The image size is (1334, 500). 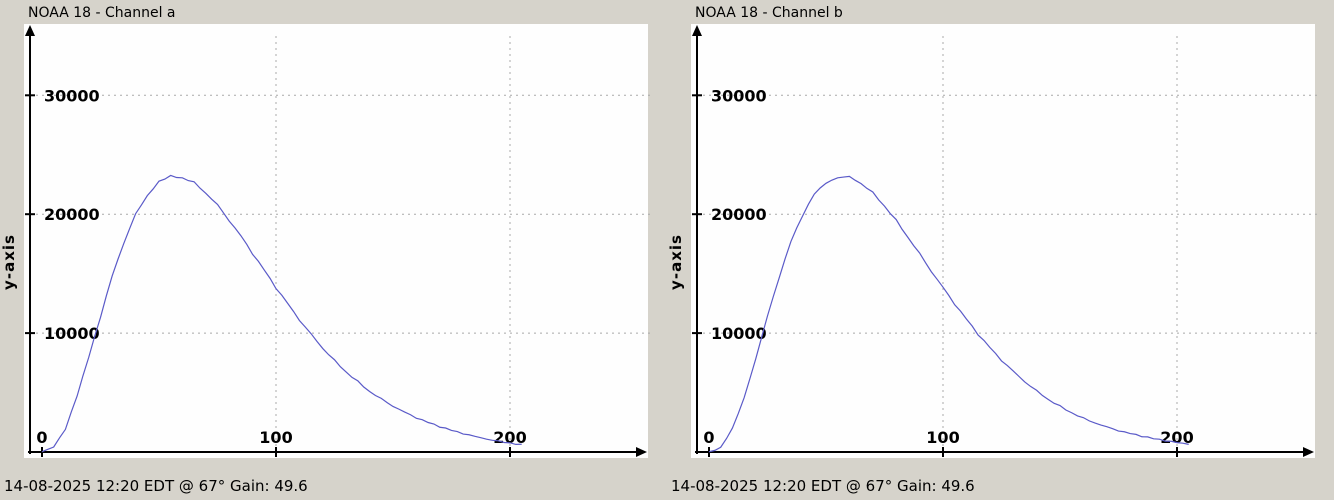 I want to click on chart-title: NOAA 18 - Channel a, so click(x=102, y=13).